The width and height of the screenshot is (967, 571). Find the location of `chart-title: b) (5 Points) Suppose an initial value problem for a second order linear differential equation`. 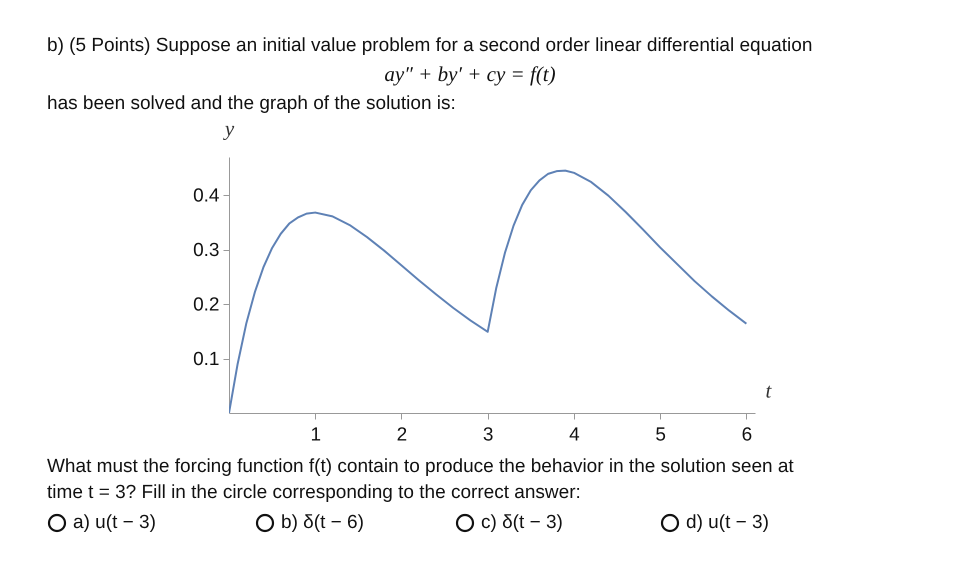

chart-title: b) (5 Points) Suppose an initial value problem for a second order linear differential equation is located at coordinates (429, 46).